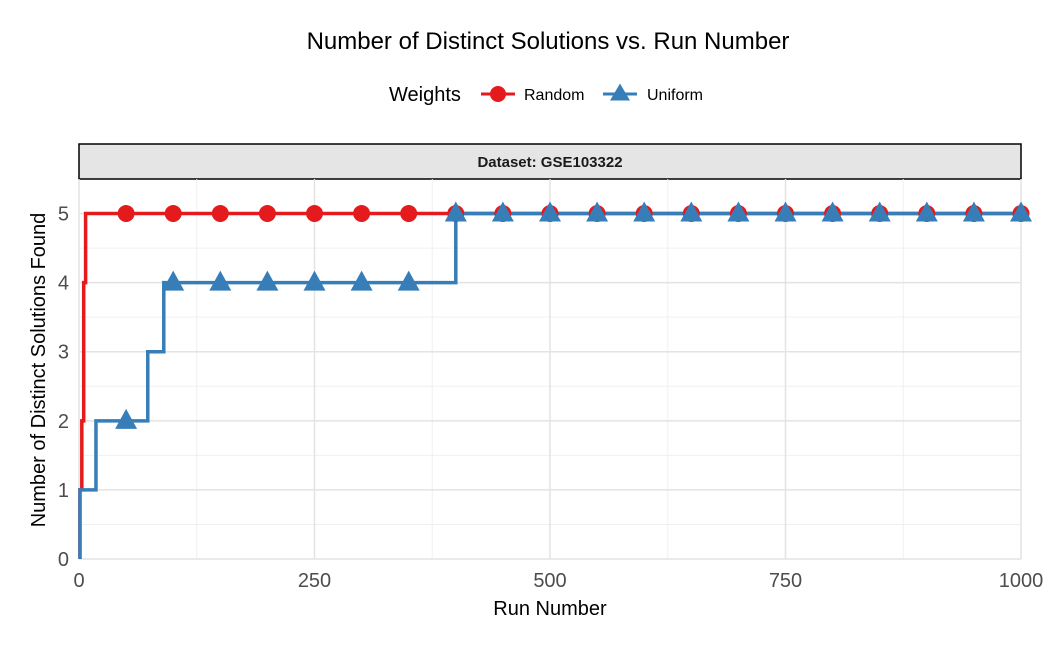 Image resolution: width=1050 pixels, height=648 pixels. What do you see at coordinates (63, 422) in the screenshot?
I see `y-tick-label: 2` at bounding box center [63, 422].